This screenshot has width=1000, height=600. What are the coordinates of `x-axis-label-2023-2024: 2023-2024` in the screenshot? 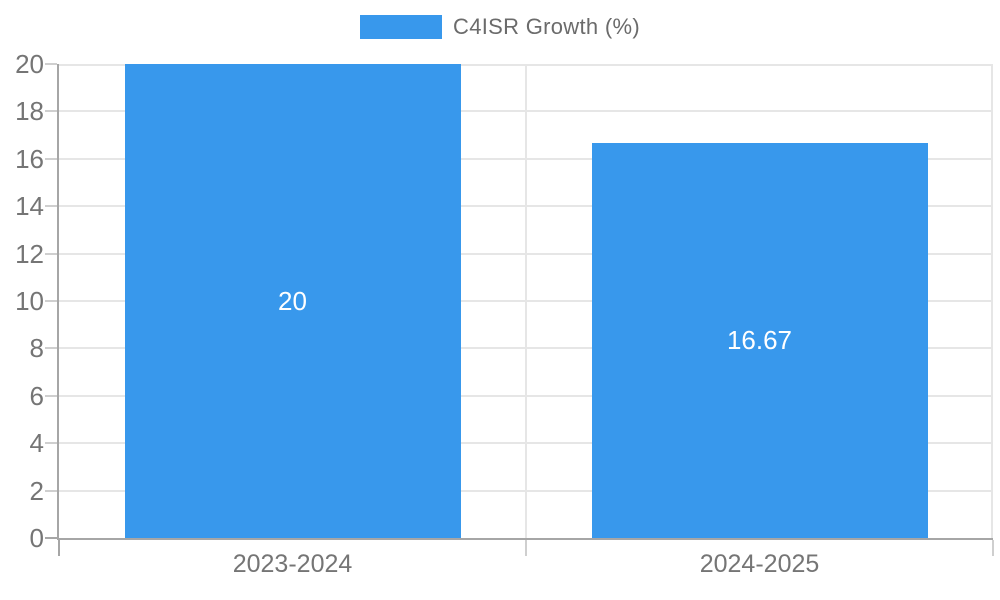 It's located at (292, 564).